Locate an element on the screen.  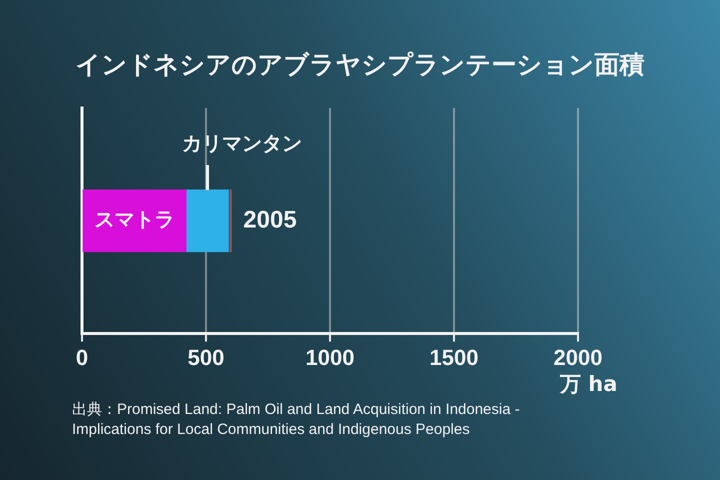
x-axis-title: 万 ha is located at coordinates (589, 384).